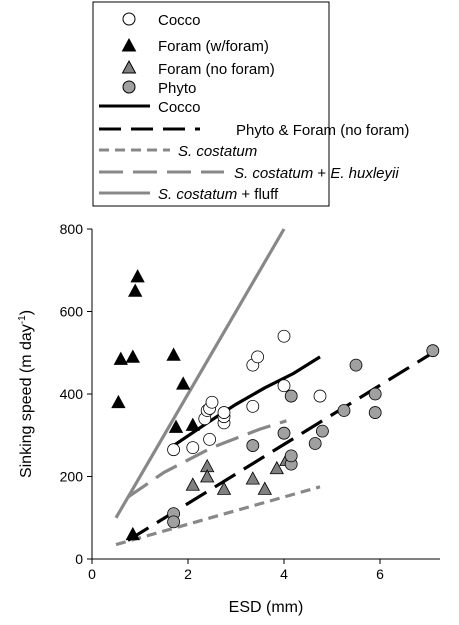 The image size is (459, 625). I want to click on x-tick-label: 6, so click(380, 574).